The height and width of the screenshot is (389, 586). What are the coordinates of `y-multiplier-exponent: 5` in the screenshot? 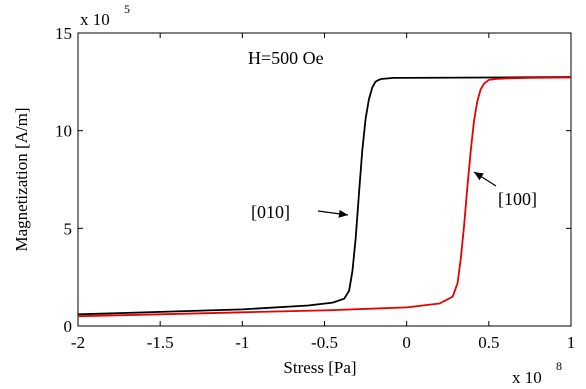 It's located at (127, 9).